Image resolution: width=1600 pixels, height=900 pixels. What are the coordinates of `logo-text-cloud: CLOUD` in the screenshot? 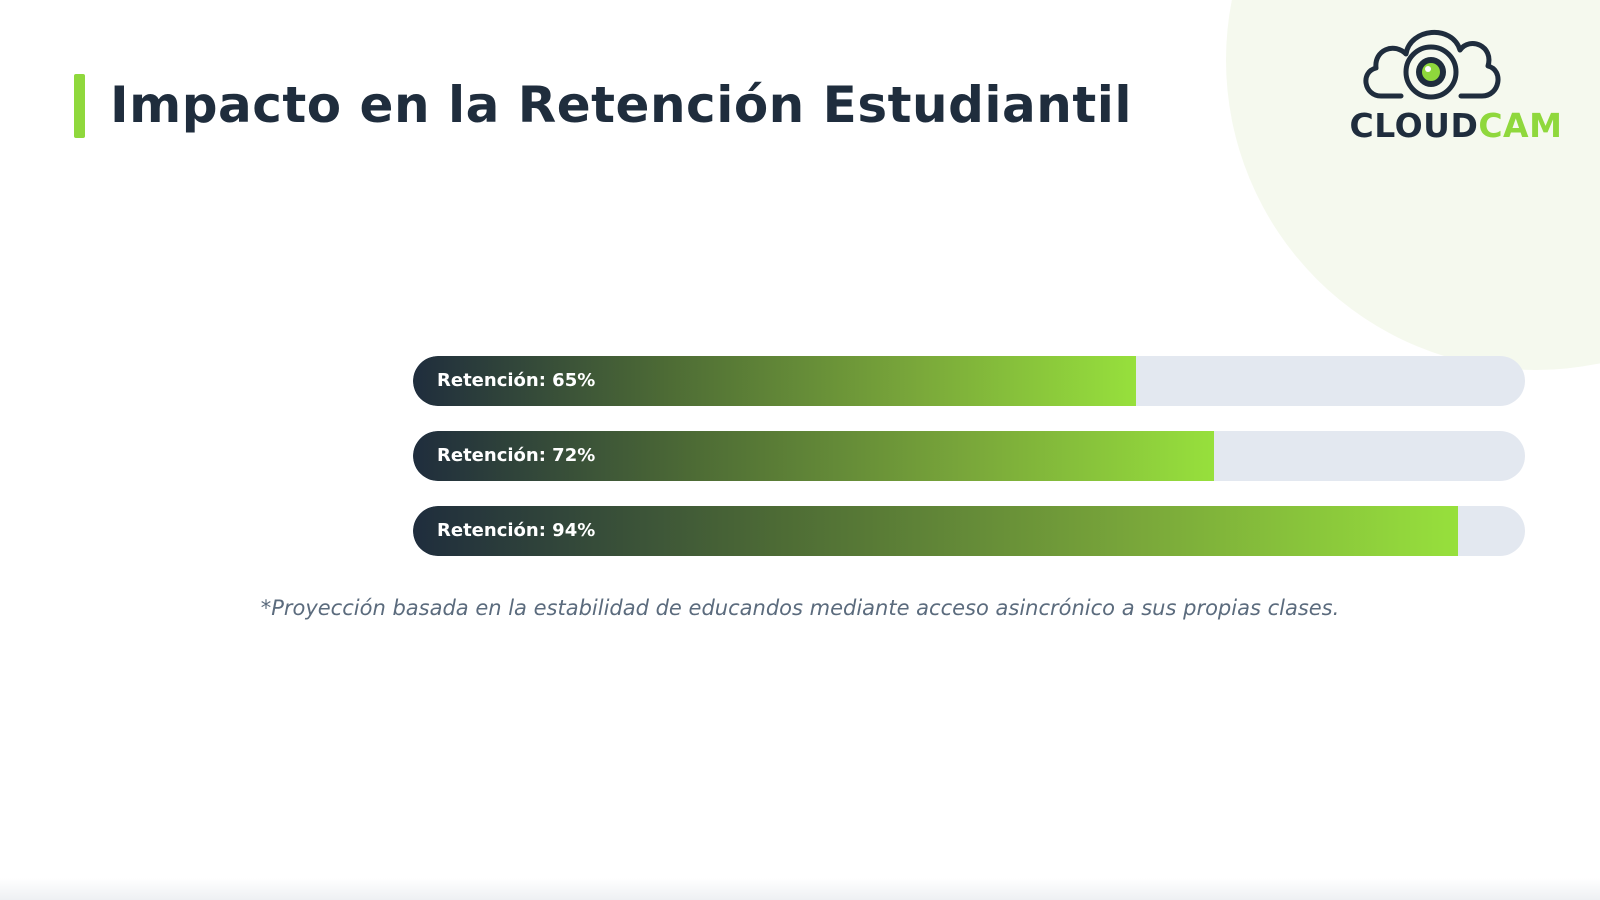 It's located at (1414, 125).